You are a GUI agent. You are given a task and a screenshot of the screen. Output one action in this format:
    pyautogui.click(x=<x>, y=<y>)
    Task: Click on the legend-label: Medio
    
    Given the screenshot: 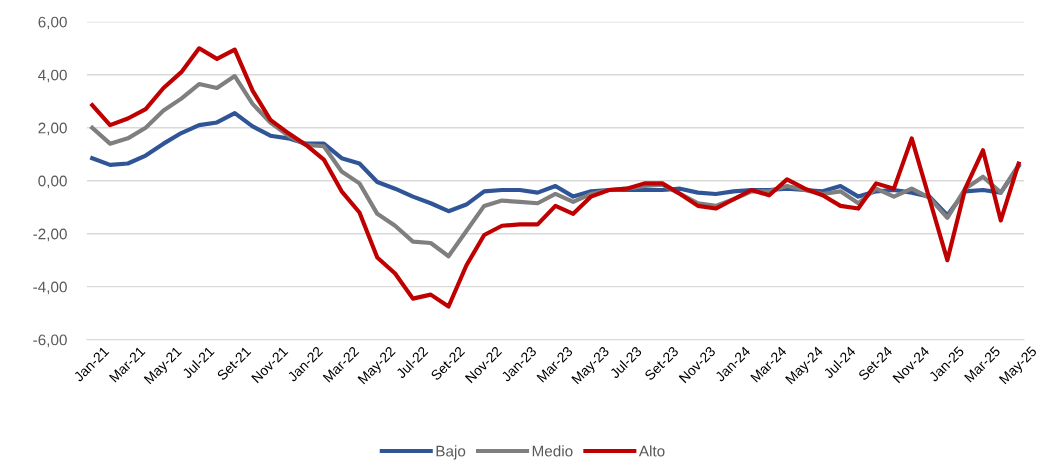 What is the action you would take?
    pyautogui.click(x=552, y=451)
    